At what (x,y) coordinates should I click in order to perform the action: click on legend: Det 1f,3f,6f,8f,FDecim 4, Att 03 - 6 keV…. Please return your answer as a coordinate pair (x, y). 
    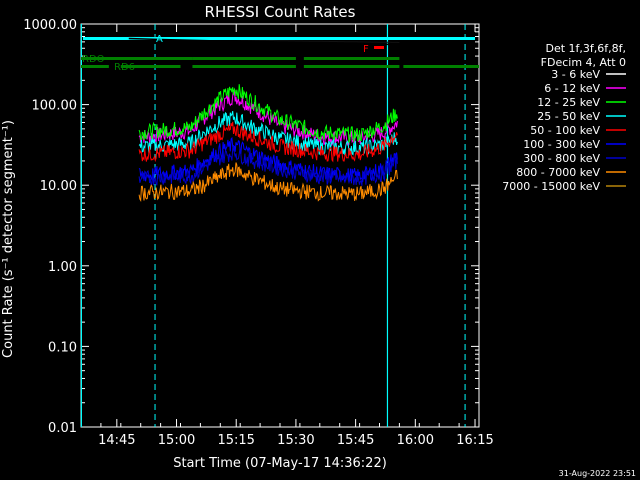
    Looking at the image, I should click on (564, 117).